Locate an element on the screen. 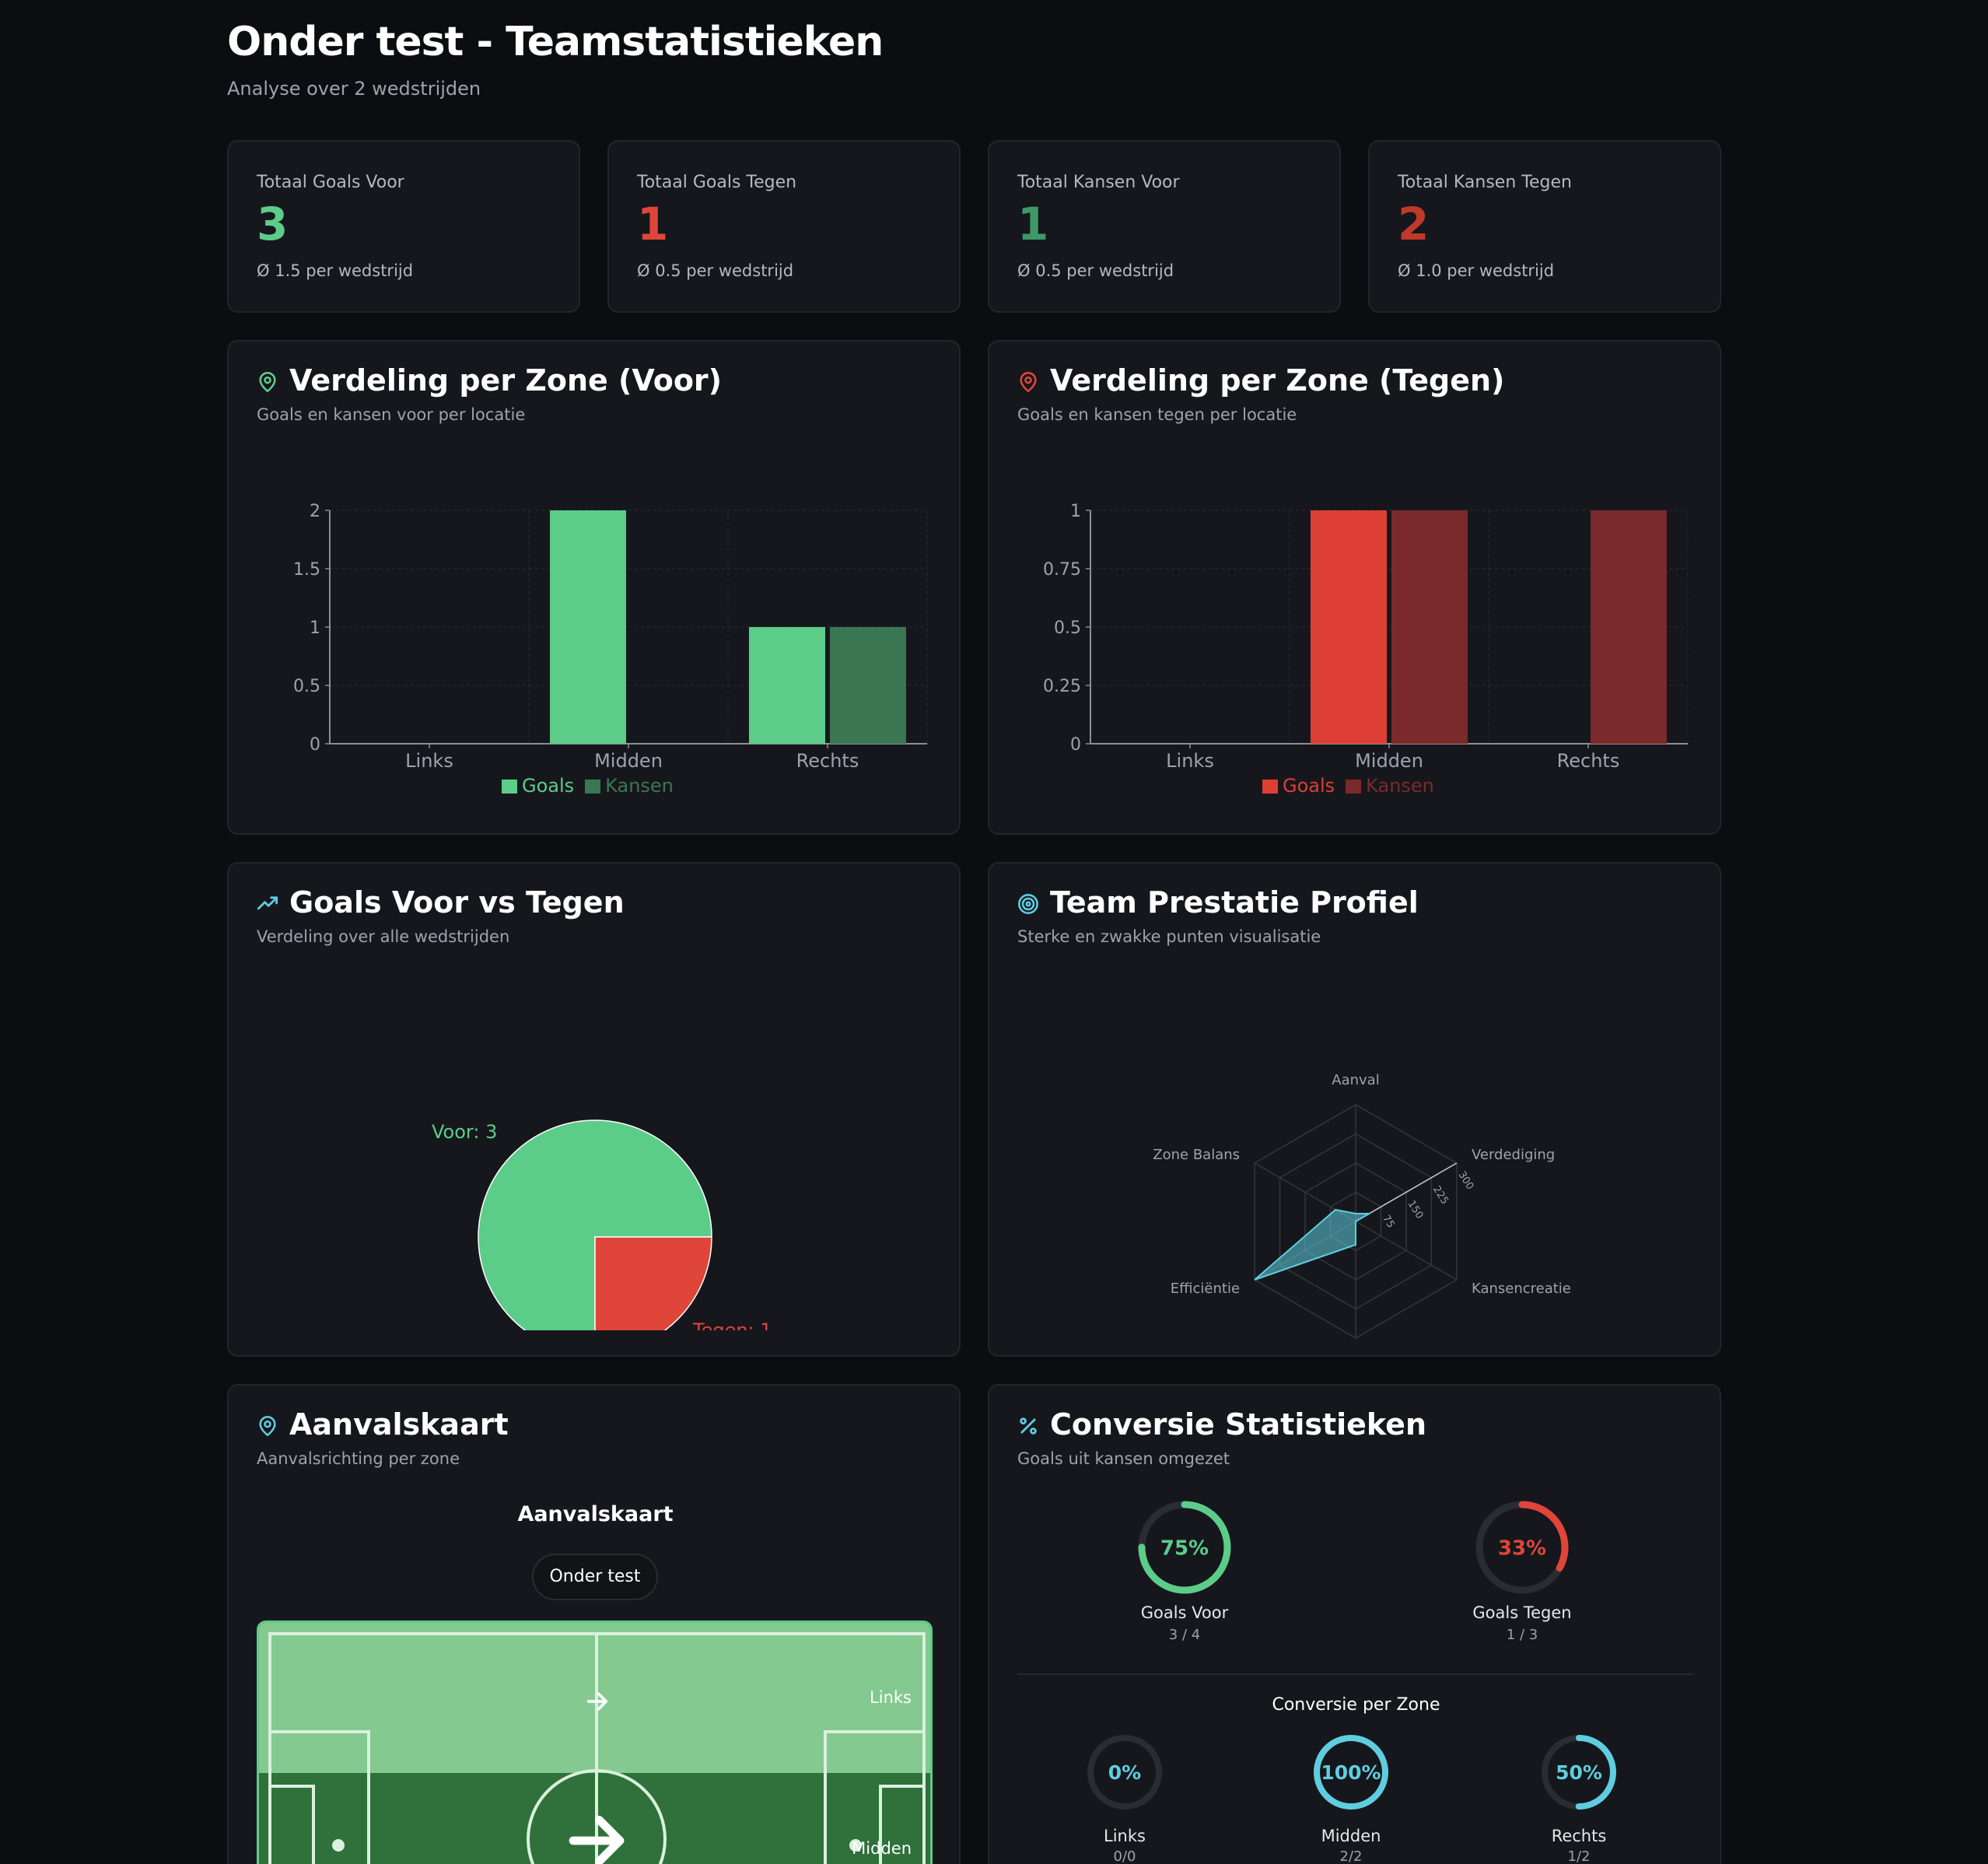  ring-label: Goals Tegen is located at coordinates (1522, 1612).